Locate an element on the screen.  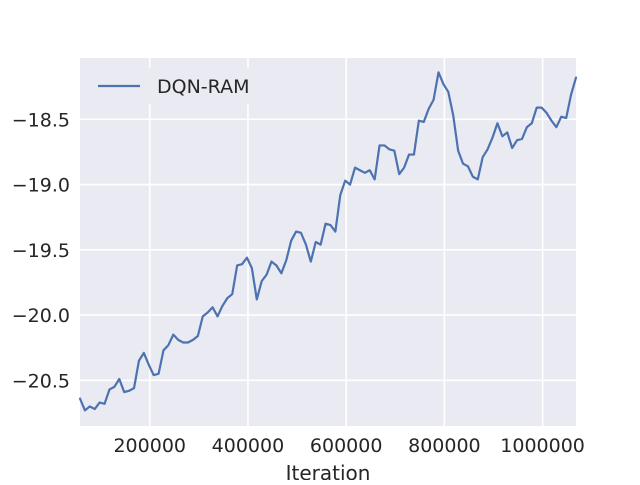
y-tick-label: −19.5 is located at coordinates (41, 251).